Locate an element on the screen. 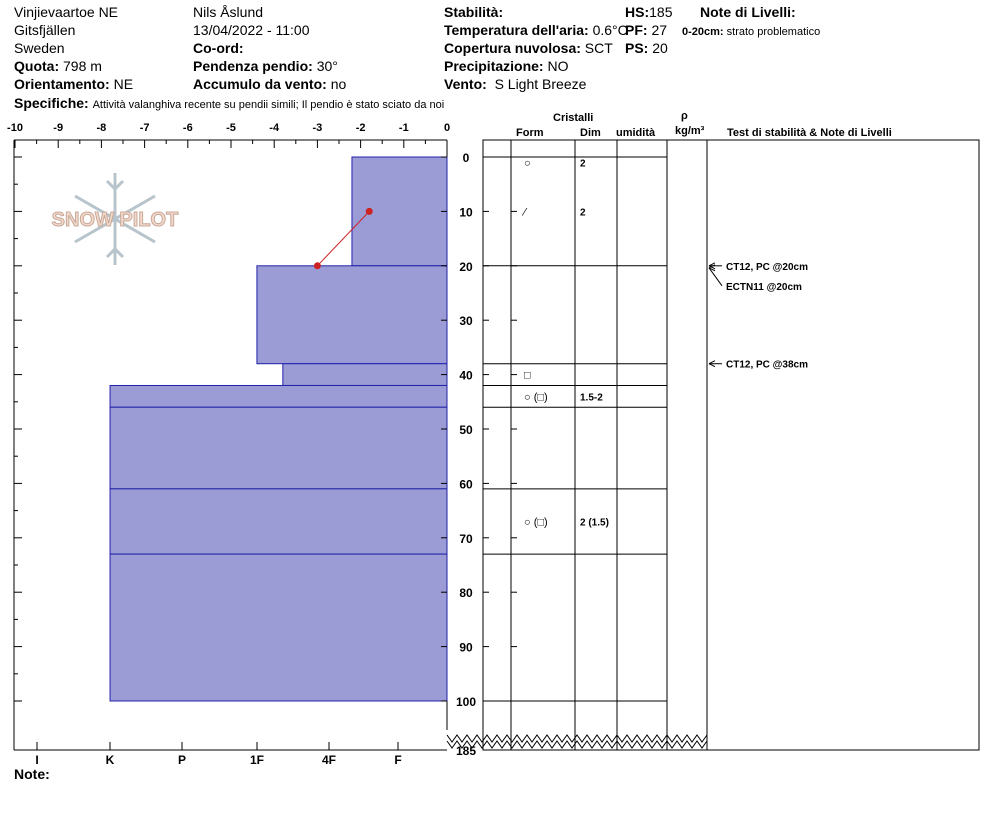 The height and width of the screenshot is (840, 994). hardness-tick-label: K is located at coordinates (110, 760).